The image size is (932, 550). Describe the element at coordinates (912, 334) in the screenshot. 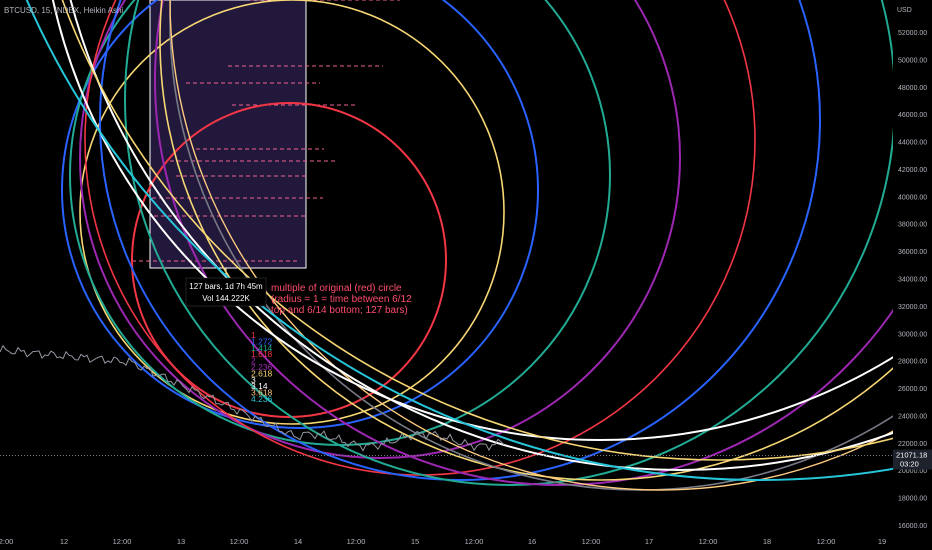

I see `price-tick-label: 30000.00` at that location.